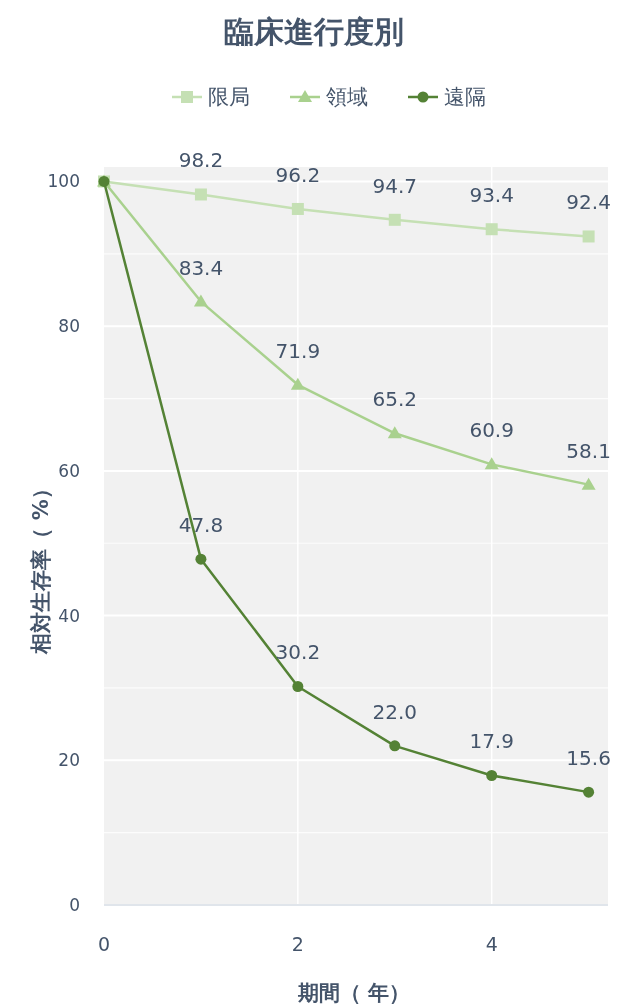 This screenshot has height=1006, width=628. Describe the element at coordinates (395, 711) in the screenshot. I see `data-label: 22.0` at that location.